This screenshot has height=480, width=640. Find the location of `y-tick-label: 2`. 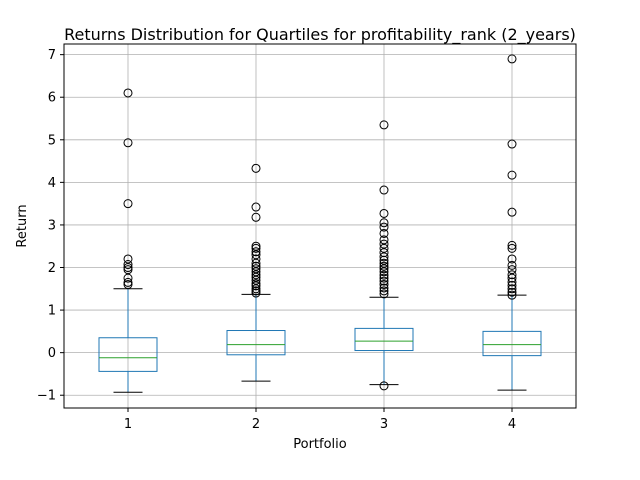

y-tick-label: 2 is located at coordinates (52, 268).